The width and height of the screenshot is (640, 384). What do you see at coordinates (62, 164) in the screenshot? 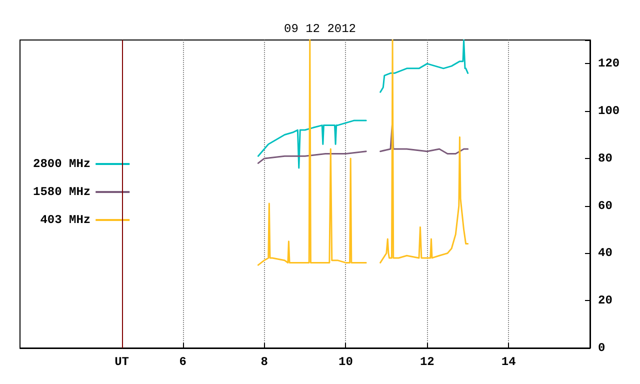
I see `legend-label: 2800 MHz` at bounding box center [62, 164].